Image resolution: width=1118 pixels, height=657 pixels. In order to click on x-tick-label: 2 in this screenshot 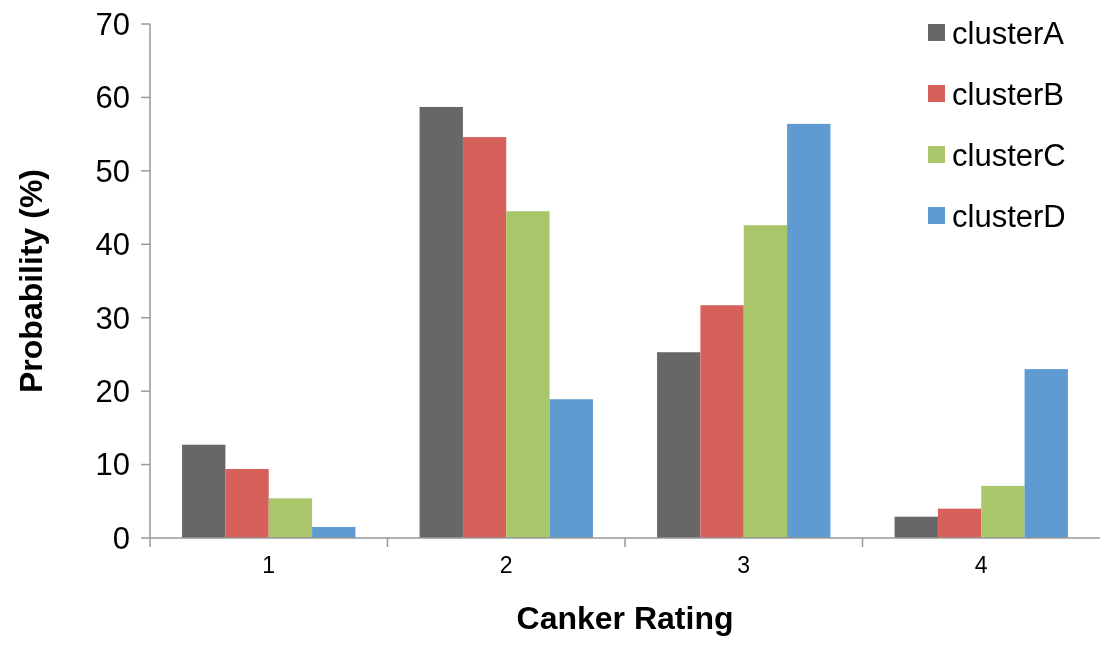, I will do `click(506, 565)`.